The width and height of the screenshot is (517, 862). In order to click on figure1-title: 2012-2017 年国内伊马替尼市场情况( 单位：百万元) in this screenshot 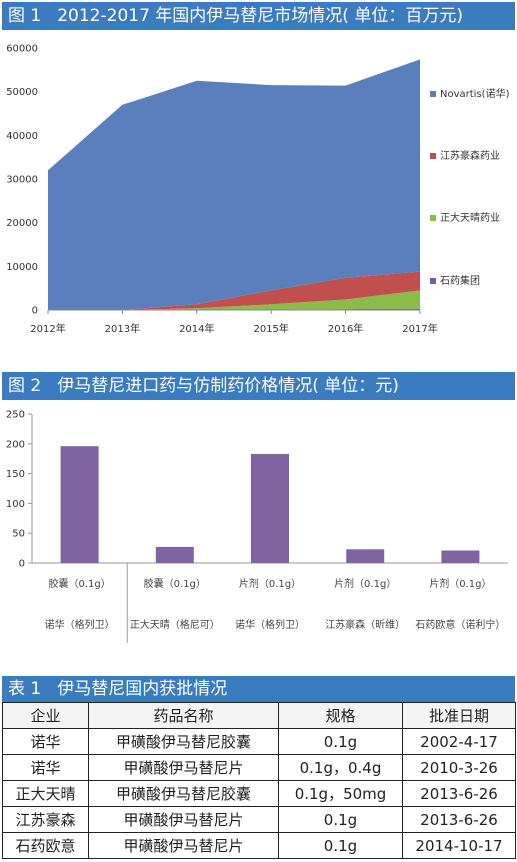, I will do `click(260, 16)`.